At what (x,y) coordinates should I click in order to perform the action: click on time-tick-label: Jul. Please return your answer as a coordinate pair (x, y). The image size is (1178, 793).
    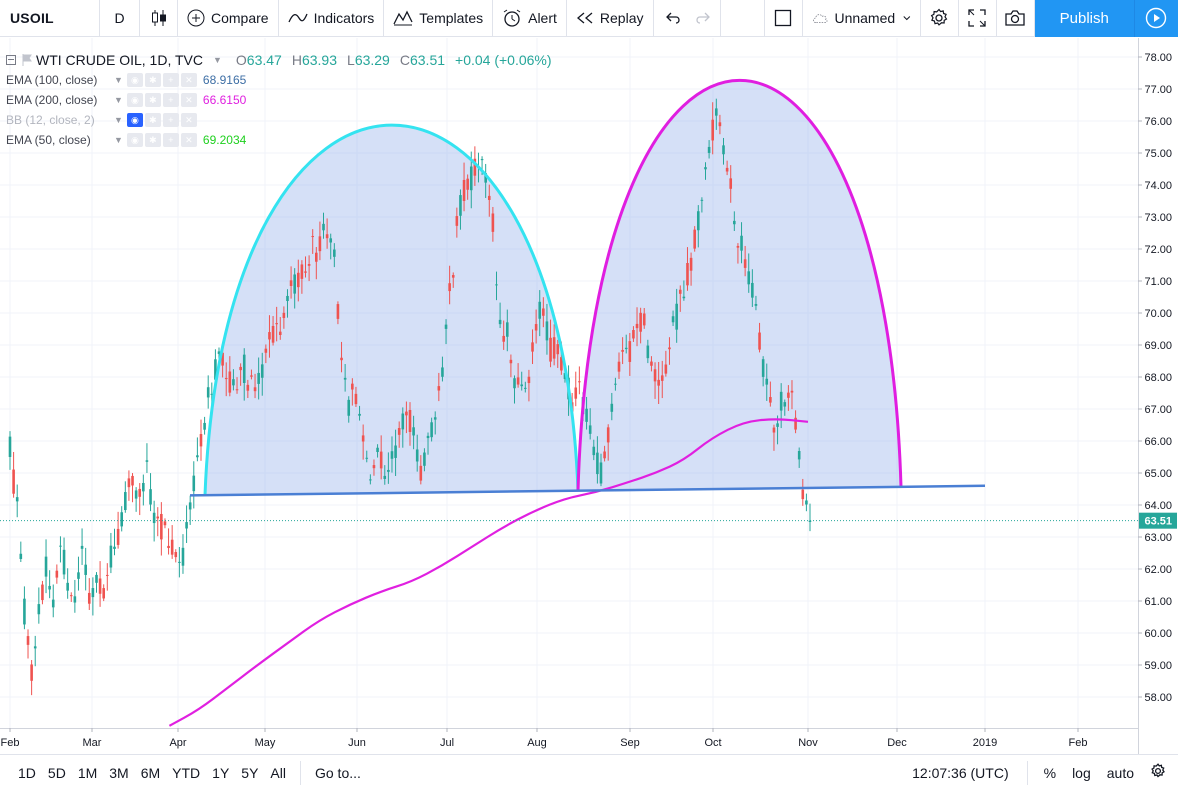
    Looking at the image, I should click on (447, 743).